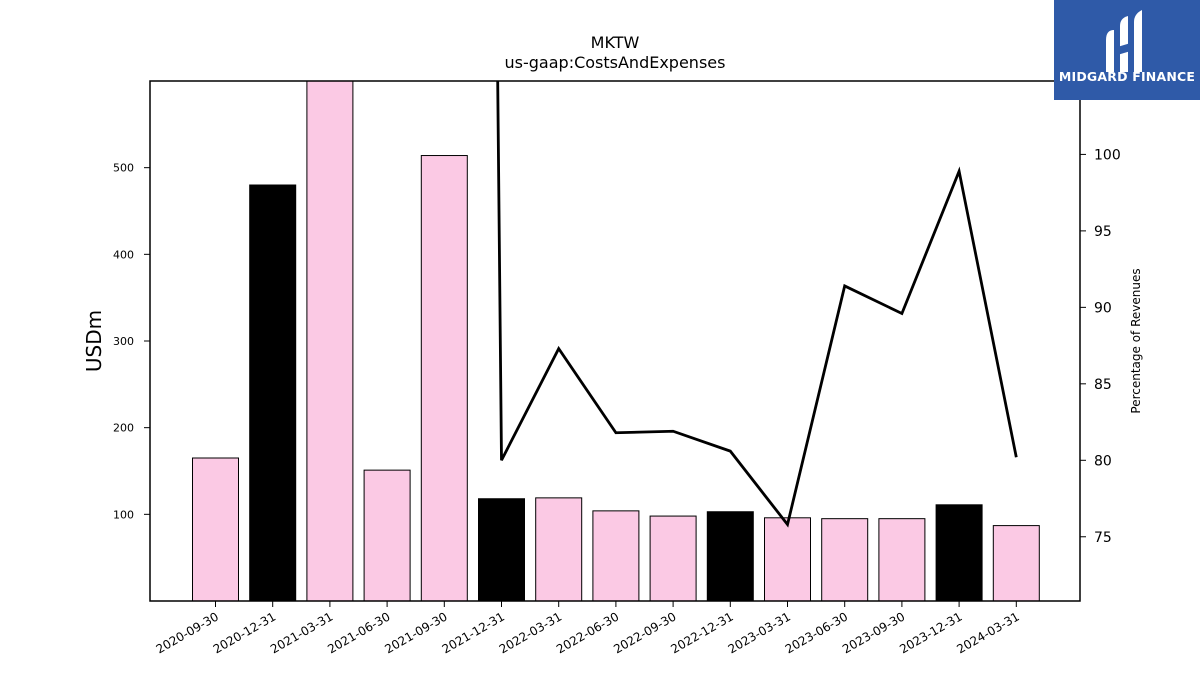 The width and height of the screenshot is (1200, 675). I want to click on x-tick-label: 2022-12-31, so click(701, 632).